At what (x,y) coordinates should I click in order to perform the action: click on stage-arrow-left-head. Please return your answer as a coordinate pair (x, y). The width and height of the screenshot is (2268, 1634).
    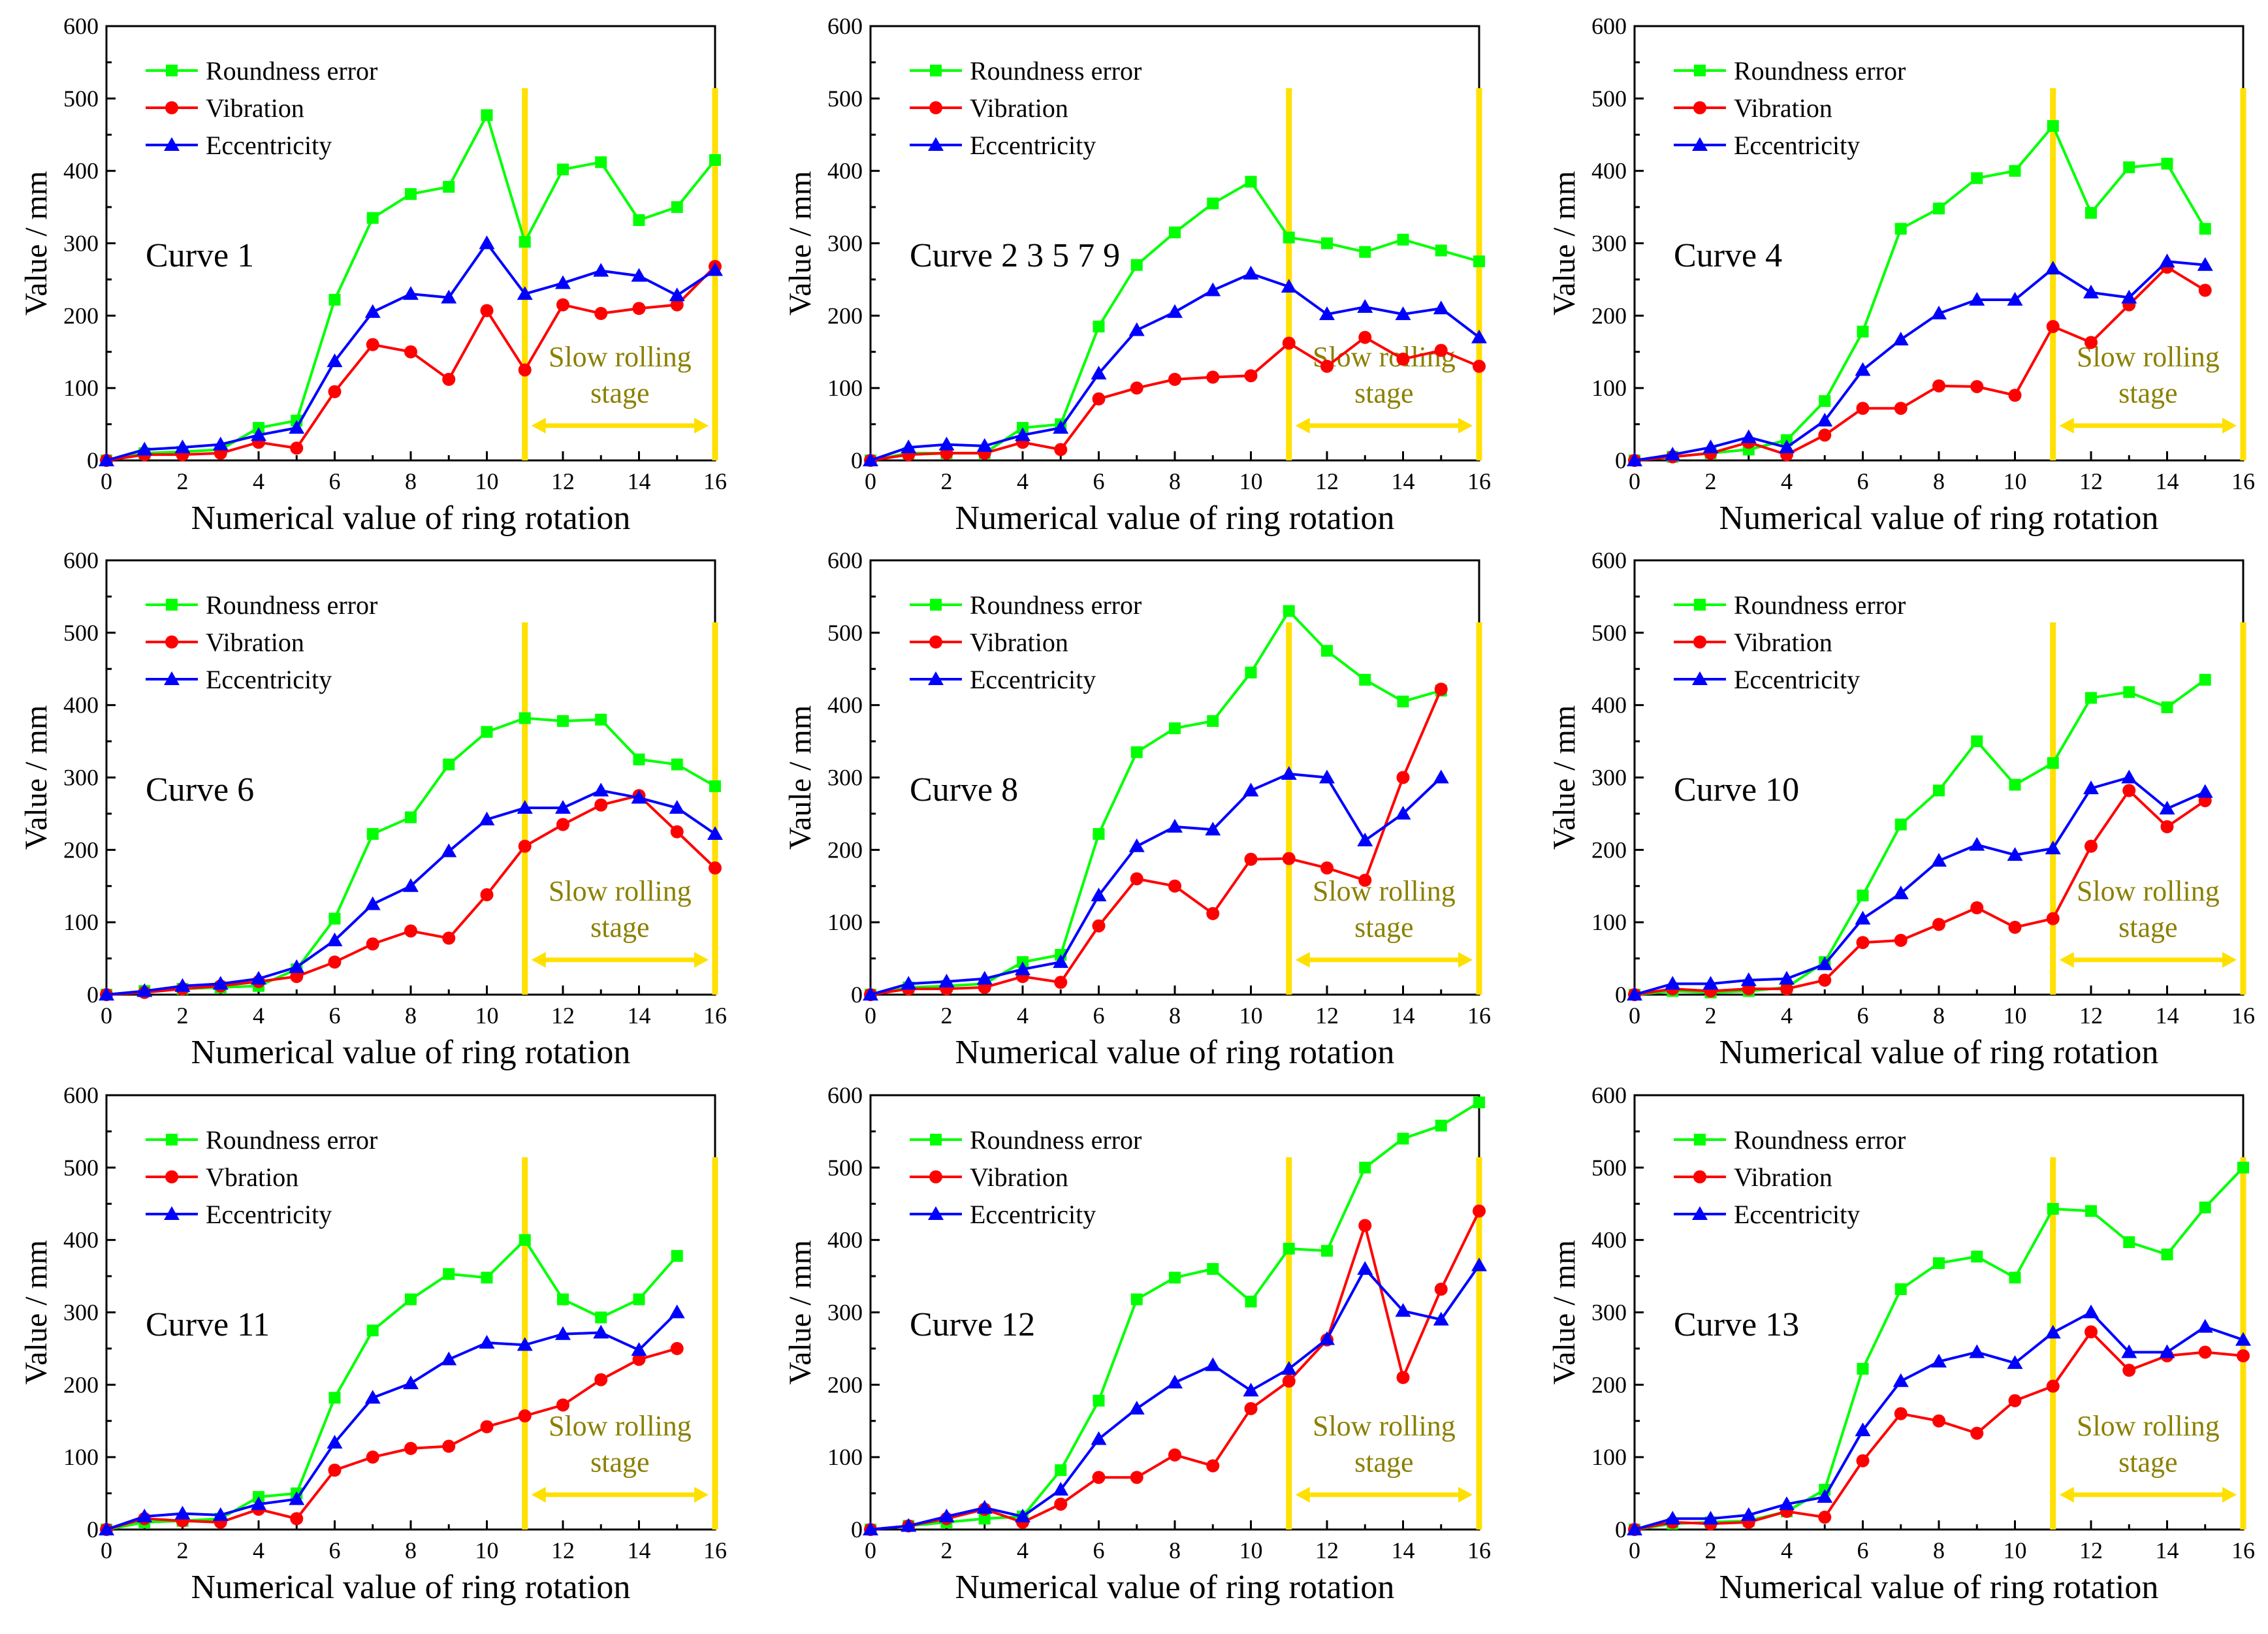
    Looking at the image, I should click on (538, 1494).